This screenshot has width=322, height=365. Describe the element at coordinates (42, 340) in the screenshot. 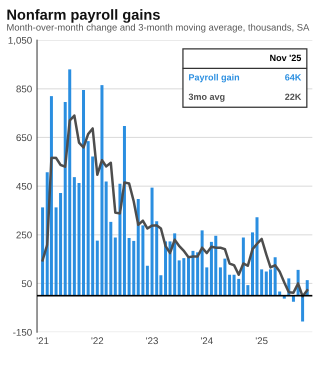

I see `x-tick-label: '21` at that location.